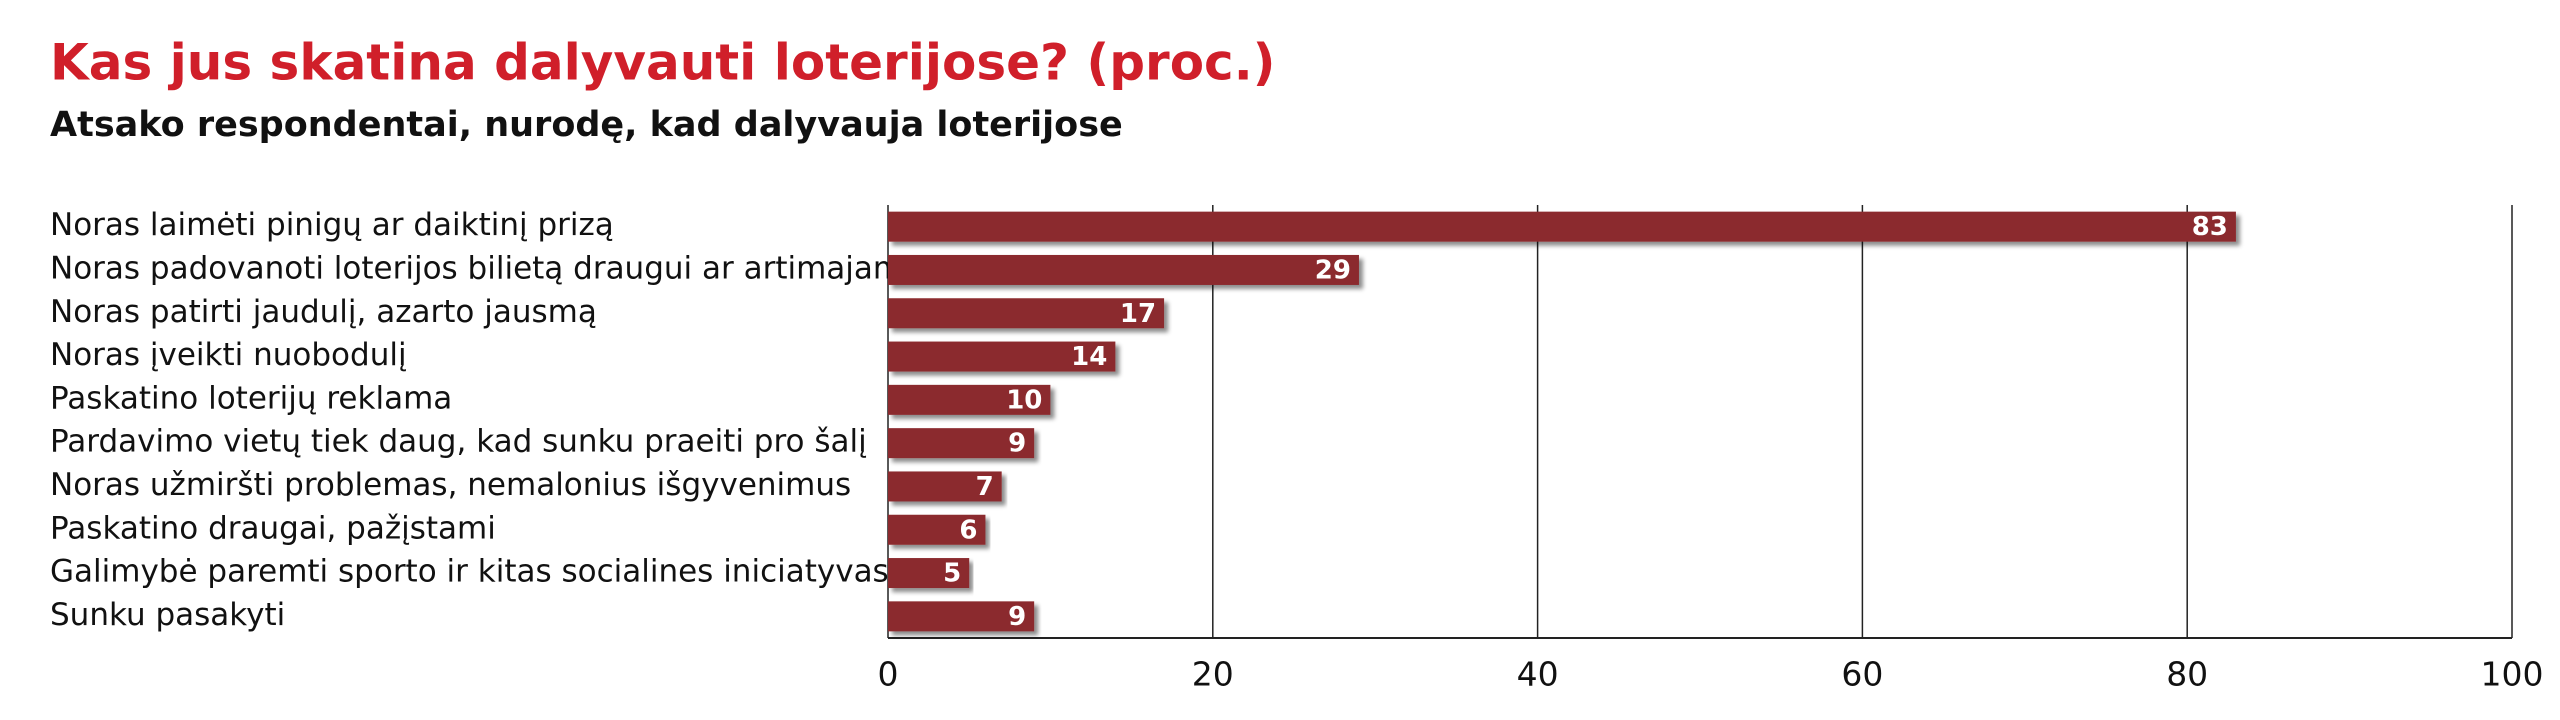  Describe the element at coordinates (2512, 674) in the screenshot. I see `x-tick-label: 100` at that location.